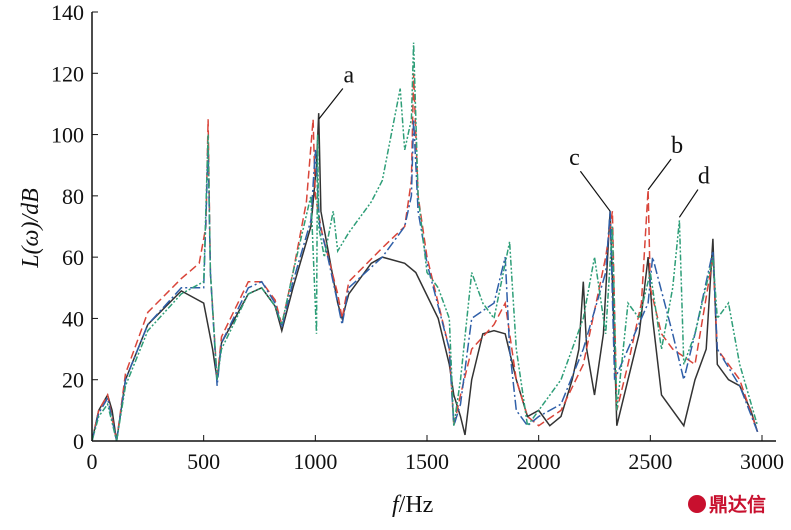 This screenshot has height=530, width=791. I want to click on x-tick-label: 1500, so click(427, 461).